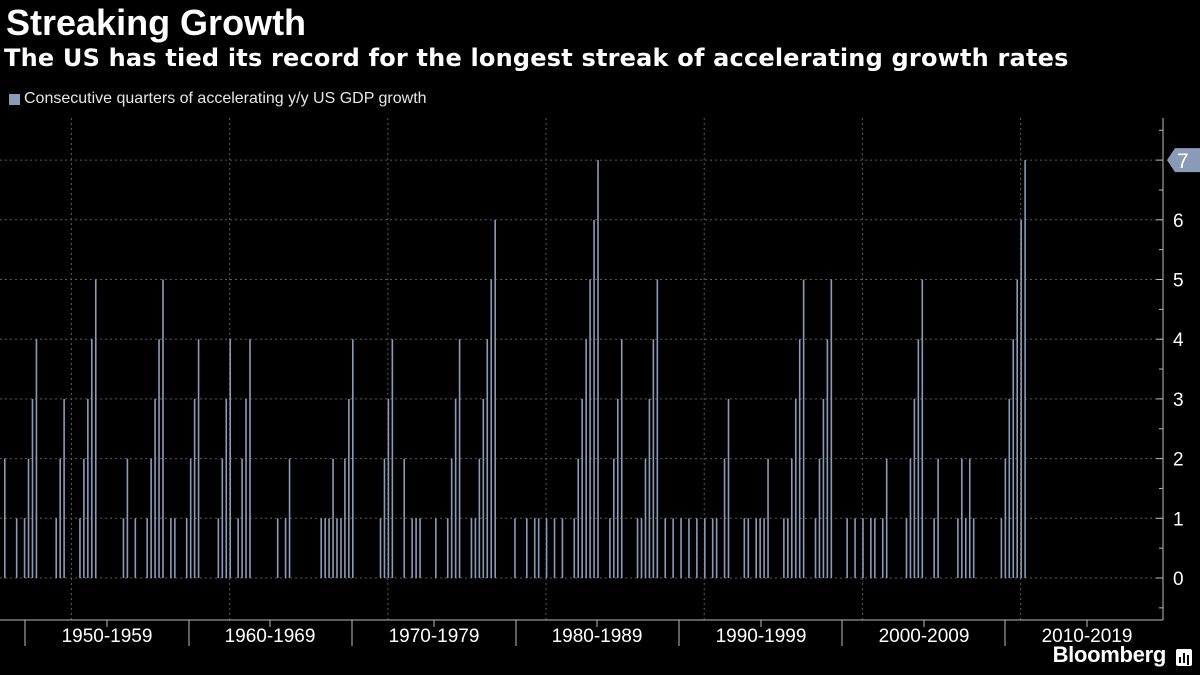 The image size is (1200, 675). I want to click on y-tick-label: 0, so click(1178, 579).